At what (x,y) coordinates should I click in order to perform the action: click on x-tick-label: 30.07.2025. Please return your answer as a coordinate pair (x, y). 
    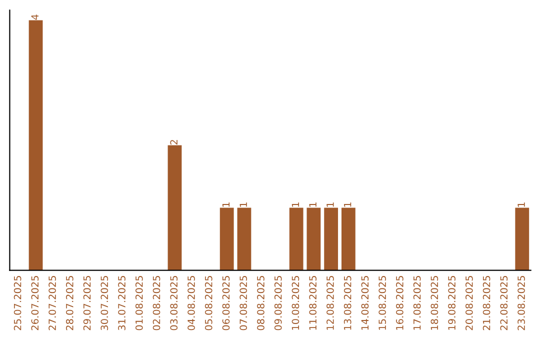
    Looking at the image, I should click on (104, 303).